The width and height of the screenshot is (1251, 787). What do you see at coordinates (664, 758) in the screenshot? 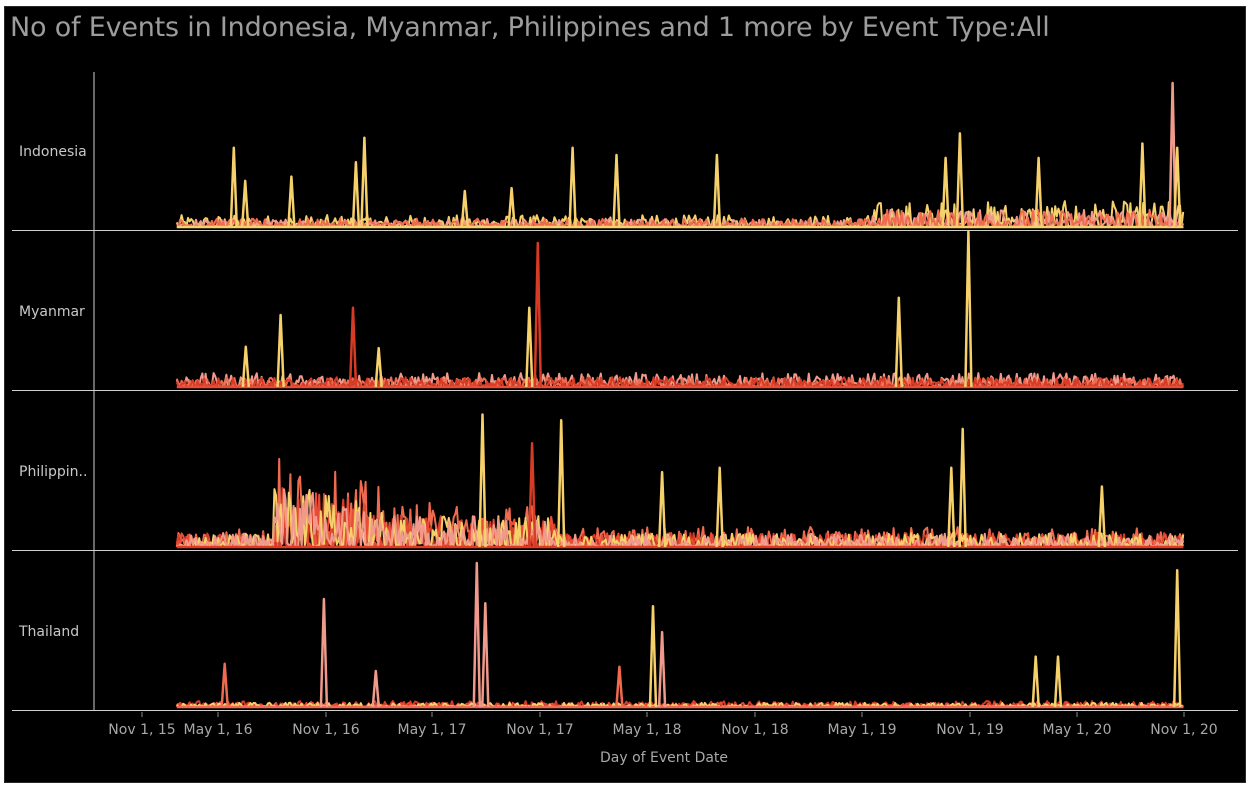
I see `x-axis-title: Day of Event Date` at bounding box center [664, 758].